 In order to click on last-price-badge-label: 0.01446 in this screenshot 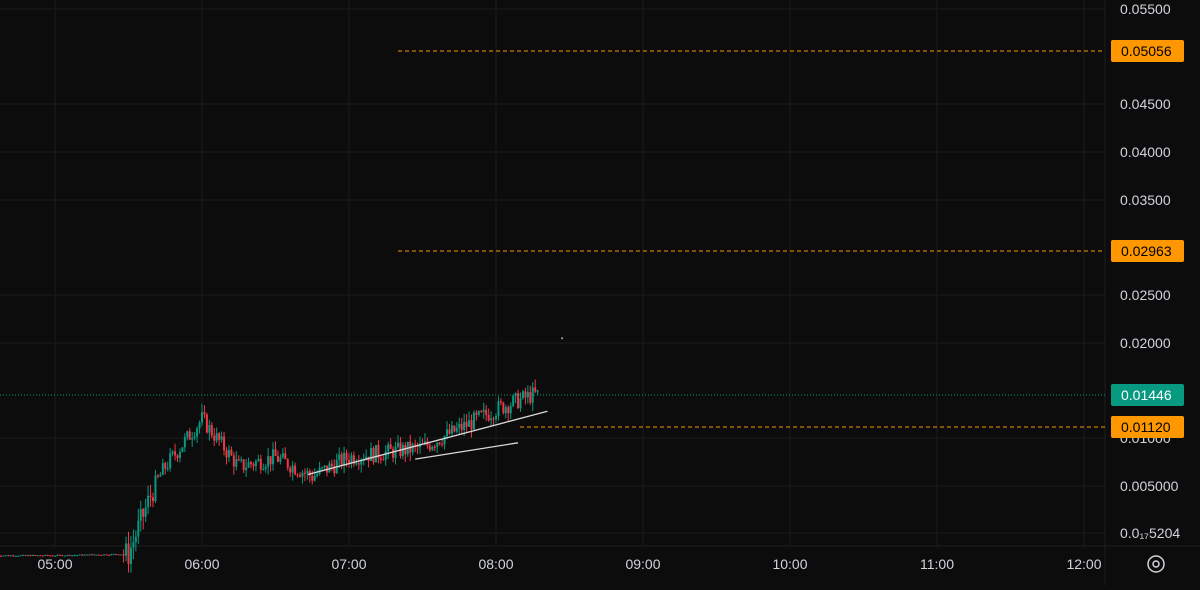, I will do `click(1146, 395)`.